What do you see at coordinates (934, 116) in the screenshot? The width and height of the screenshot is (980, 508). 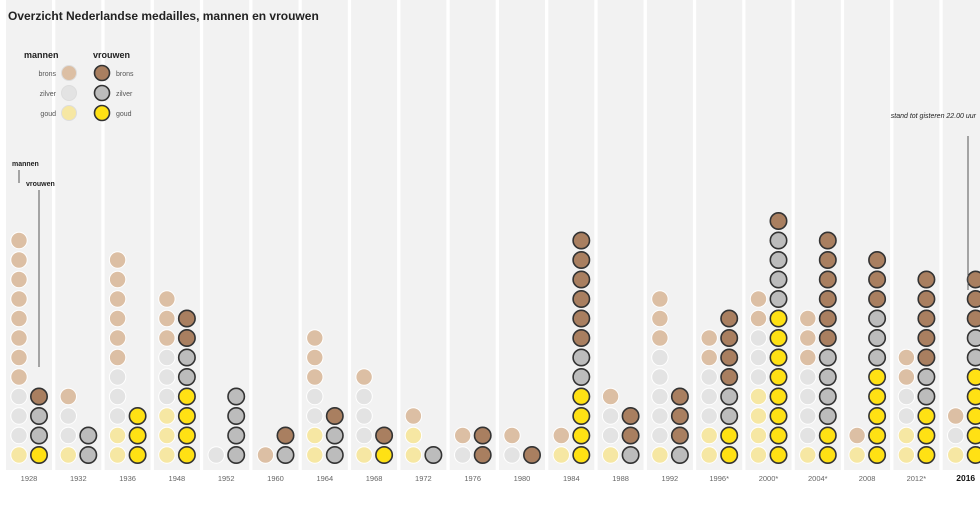 I see `annotation-text: stand tot gisteren 22.00 uur` at bounding box center [934, 116].